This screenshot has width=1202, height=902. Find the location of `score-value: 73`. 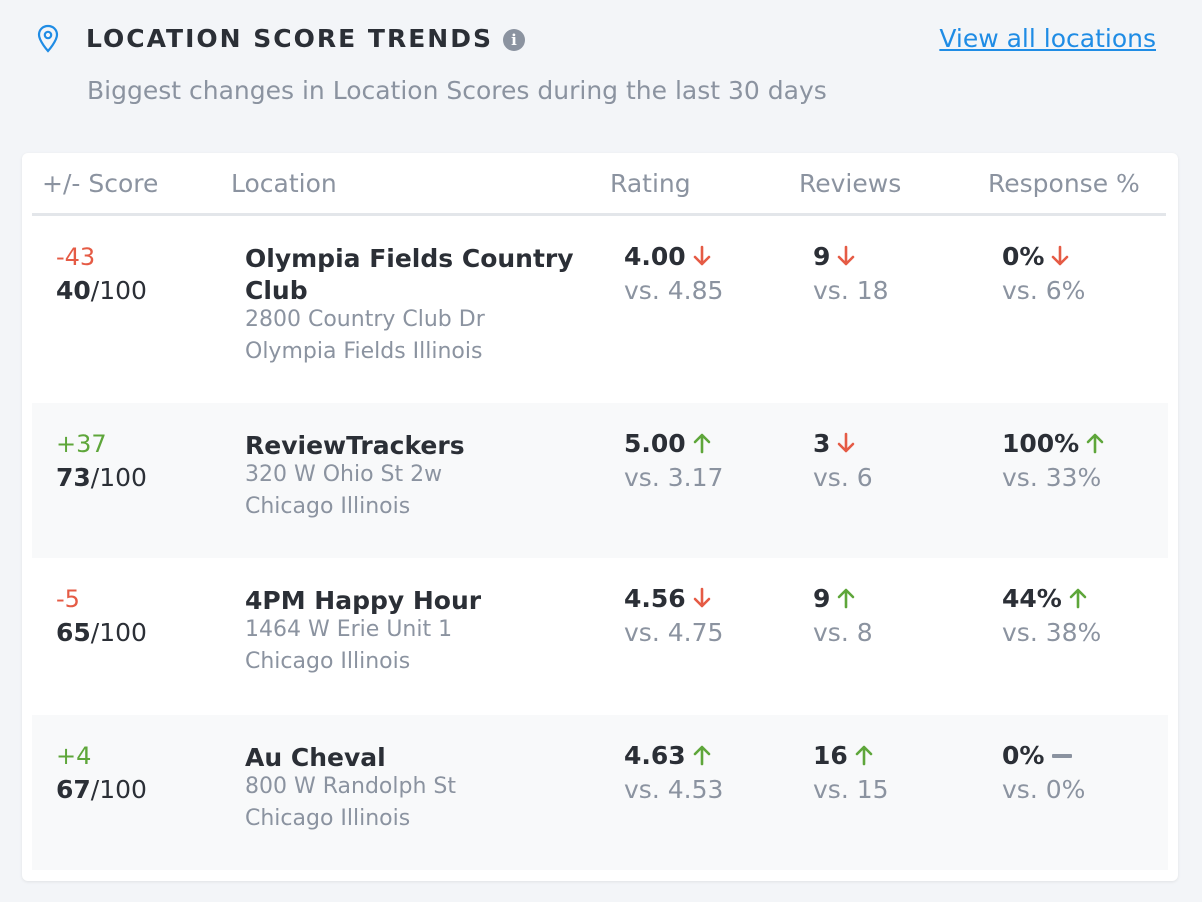

score-value: 73 is located at coordinates (73, 477).